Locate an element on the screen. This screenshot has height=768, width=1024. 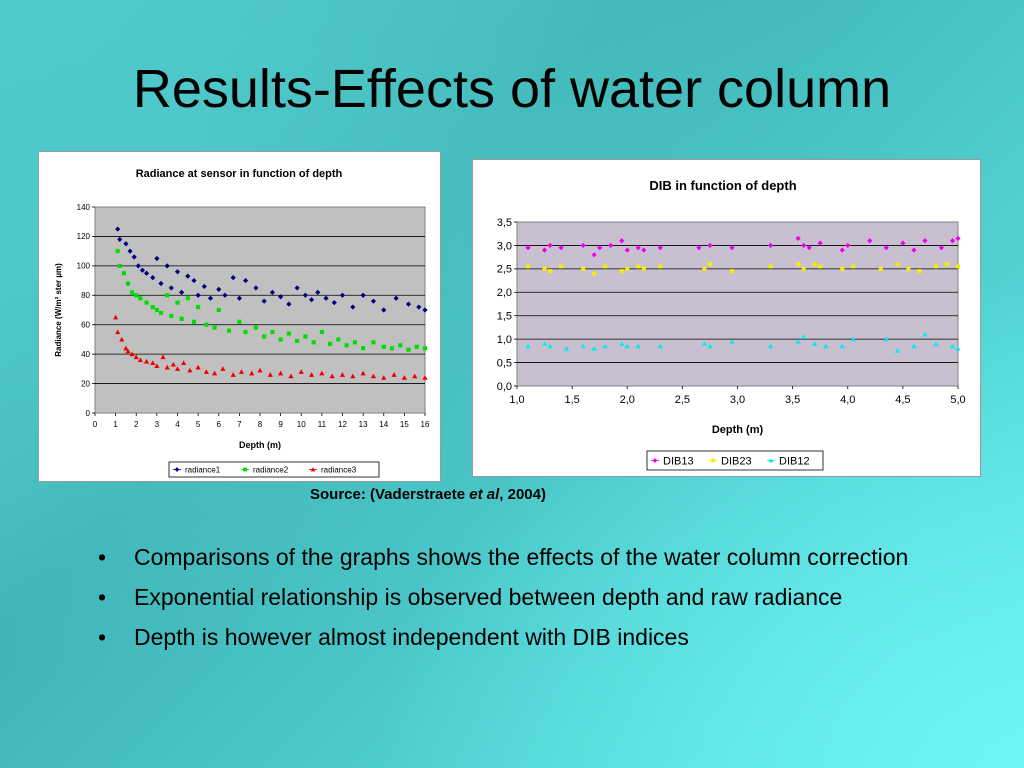
legend-marker-radiance1 is located at coordinates (177, 469).